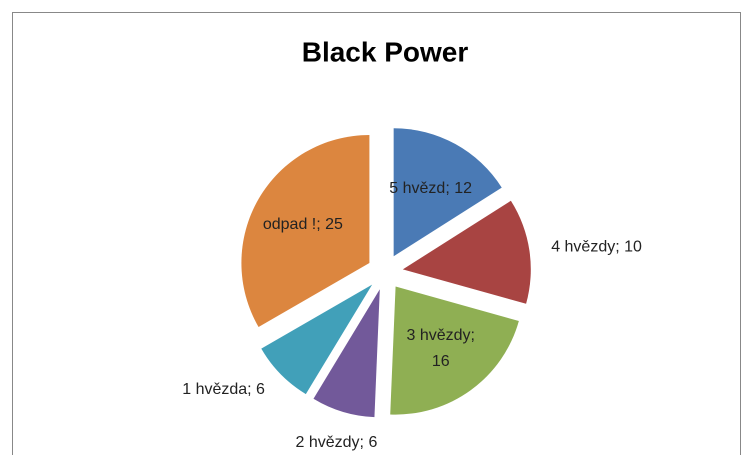  What do you see at coordinates (223, 389) in the screenshot?
I see `data-label: 1 hvězda; 6` at bounding box center [223, 389].